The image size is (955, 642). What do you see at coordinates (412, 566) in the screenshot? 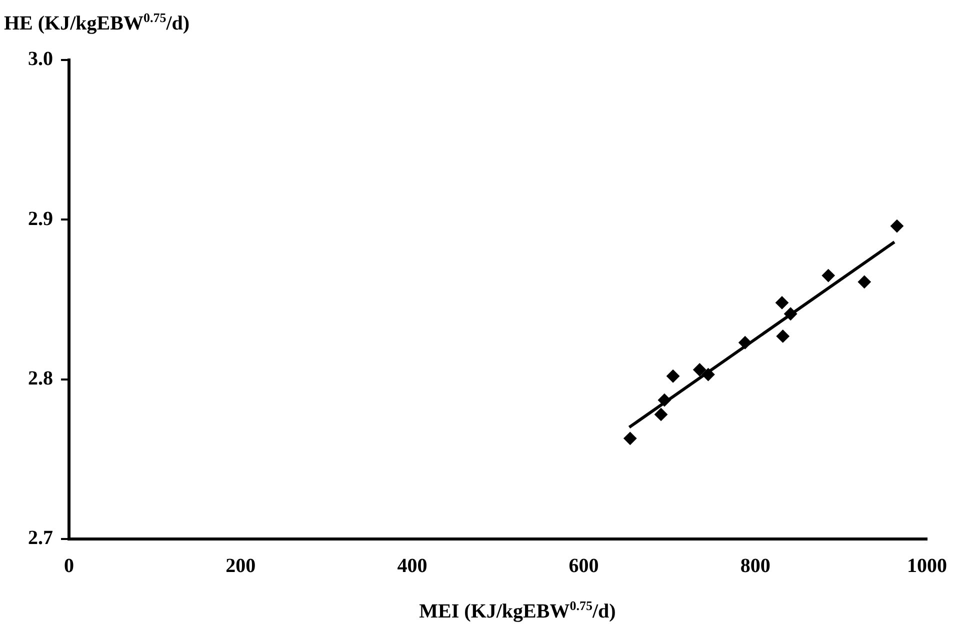
I see `x-tick-label: 400` at bounding box center [412, 566].